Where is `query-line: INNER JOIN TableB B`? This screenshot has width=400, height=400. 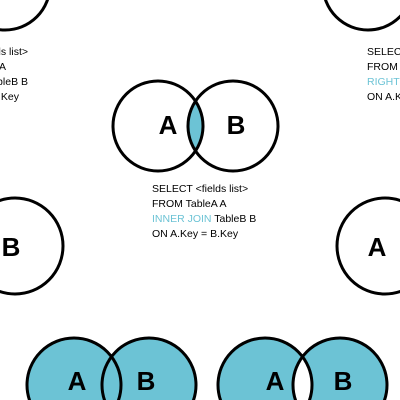 query-line: INNER JOIN TableB B is located at coordinates (204, 219).